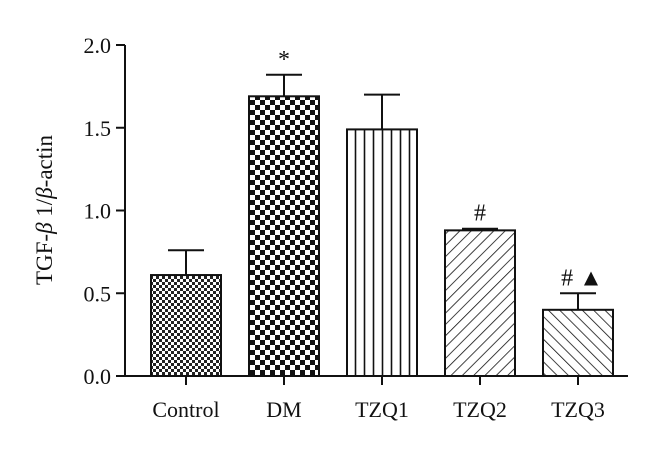 Image resolution: width=660 pixels, height=462 pixels. I want to click on x-tick-label: TZQ1, so click(382, 409).